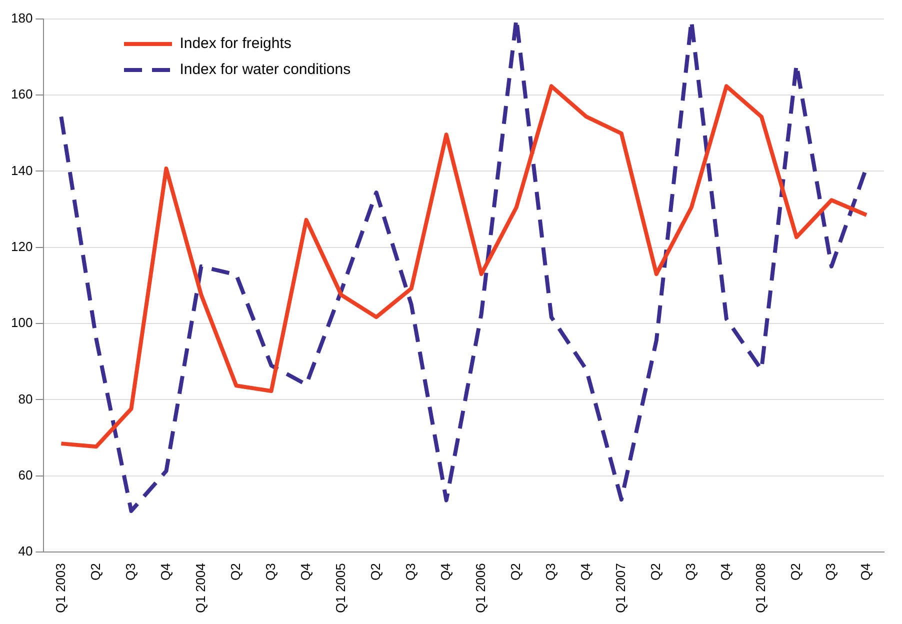  I want to click on x-tick-label: Q1 2007, so click(620, 588).